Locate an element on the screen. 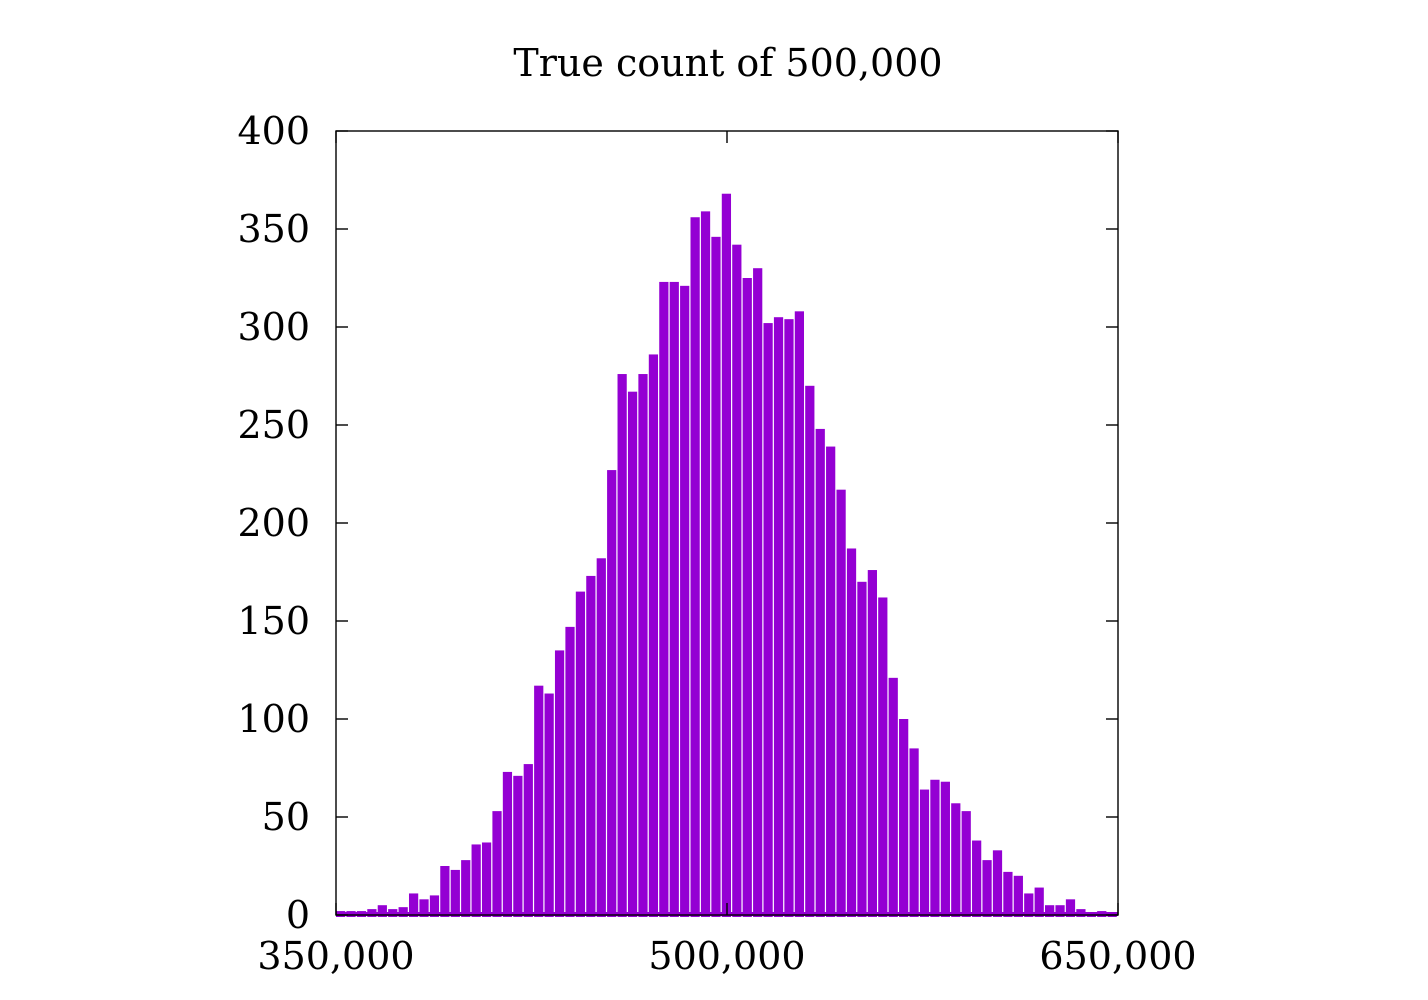 This screenshot has height=1000, width=1428. y-tick-label: 100 is located at coordinates (273, 719).